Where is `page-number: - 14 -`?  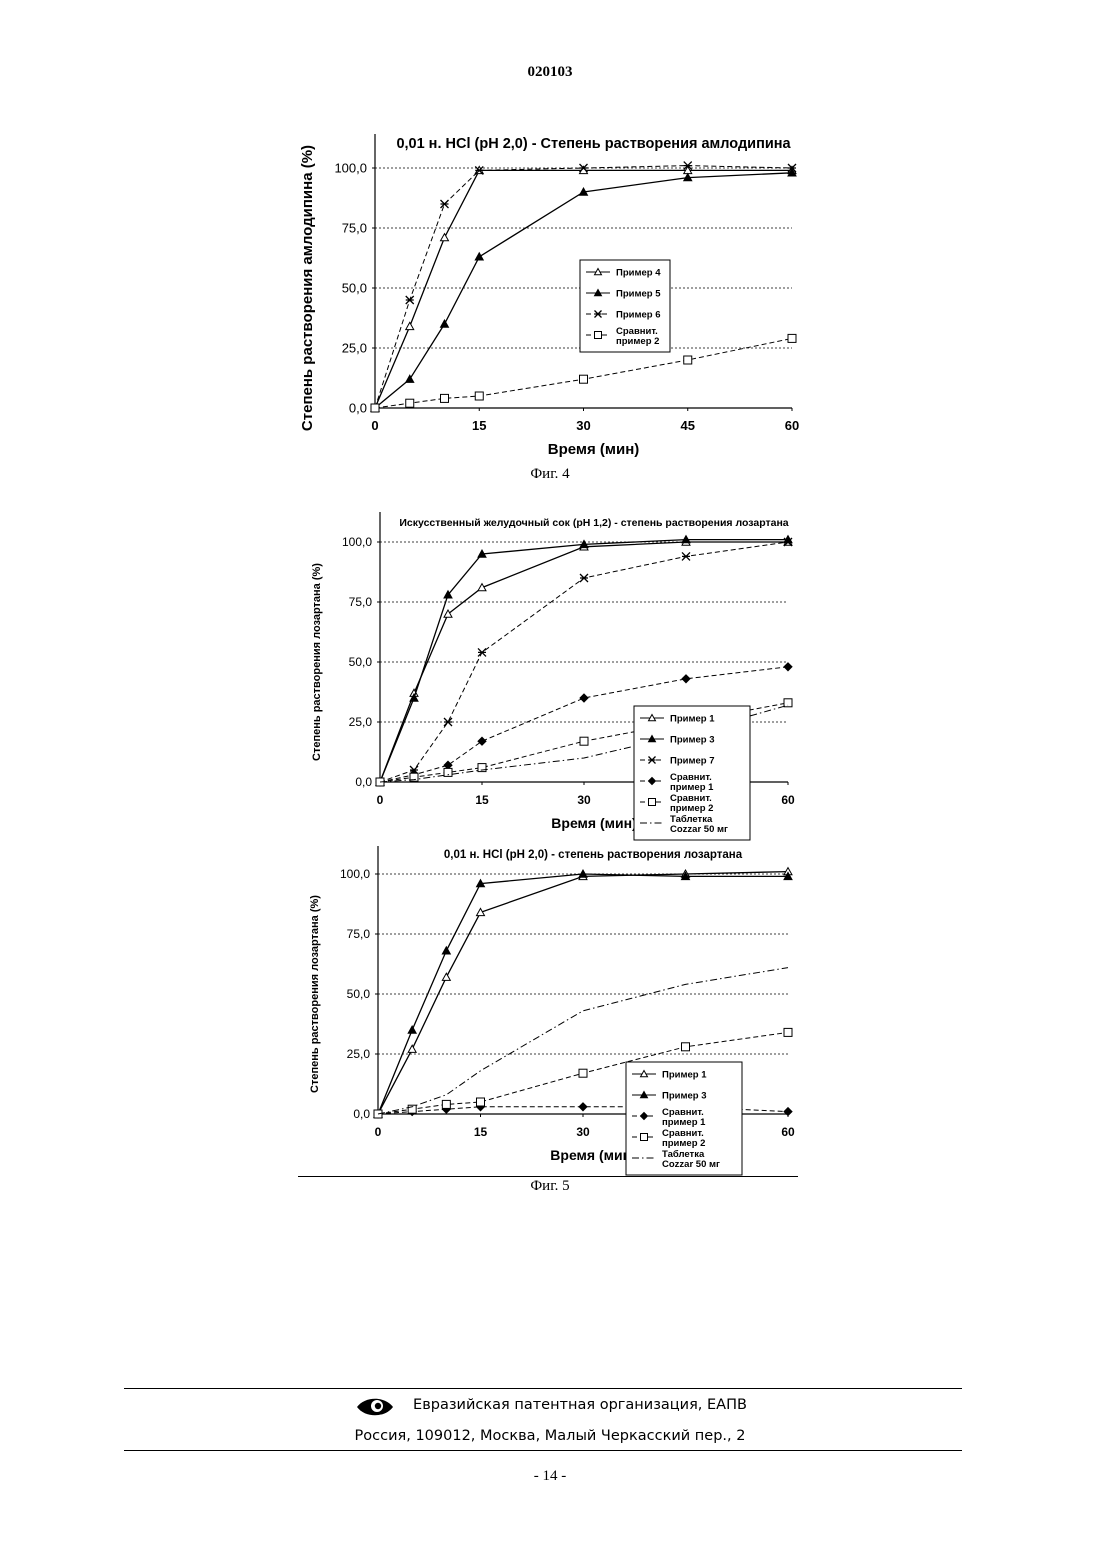
page-number: - 14 - is located at coordinates (550, 1476).